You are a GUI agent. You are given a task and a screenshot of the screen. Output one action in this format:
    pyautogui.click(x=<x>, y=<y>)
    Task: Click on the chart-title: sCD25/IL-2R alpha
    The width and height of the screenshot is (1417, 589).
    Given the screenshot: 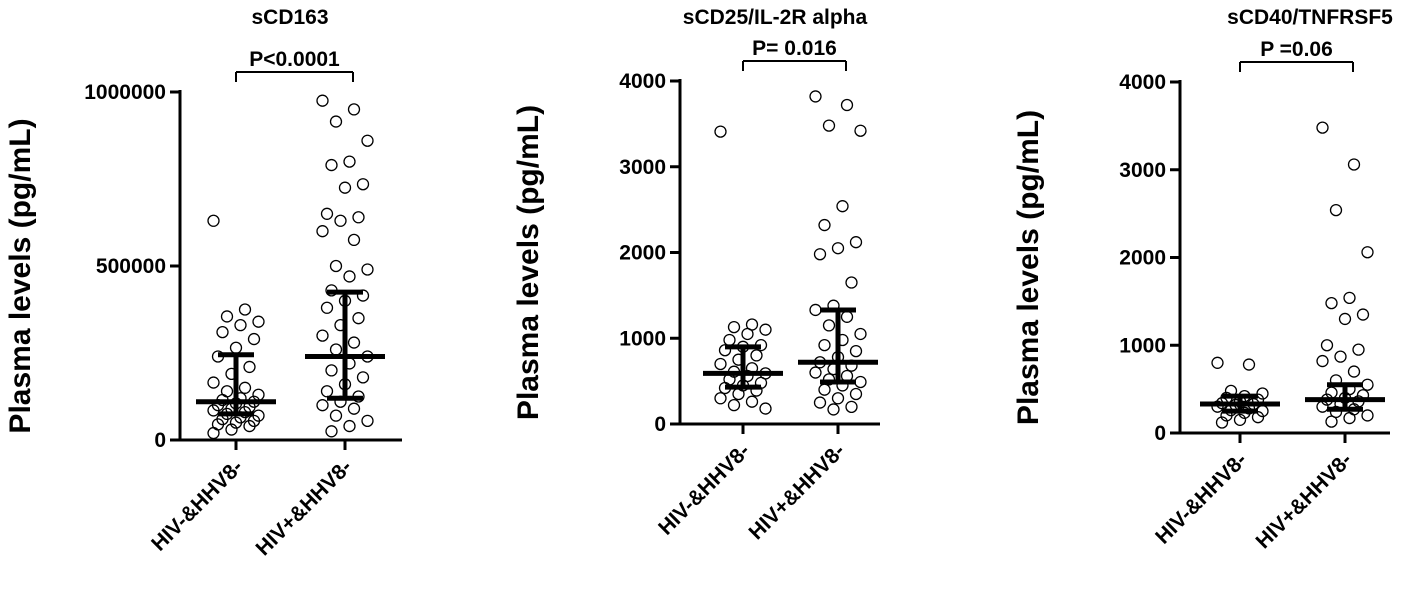 What is the action you would take?
    pyautogui.click(x=775, y=17)
    